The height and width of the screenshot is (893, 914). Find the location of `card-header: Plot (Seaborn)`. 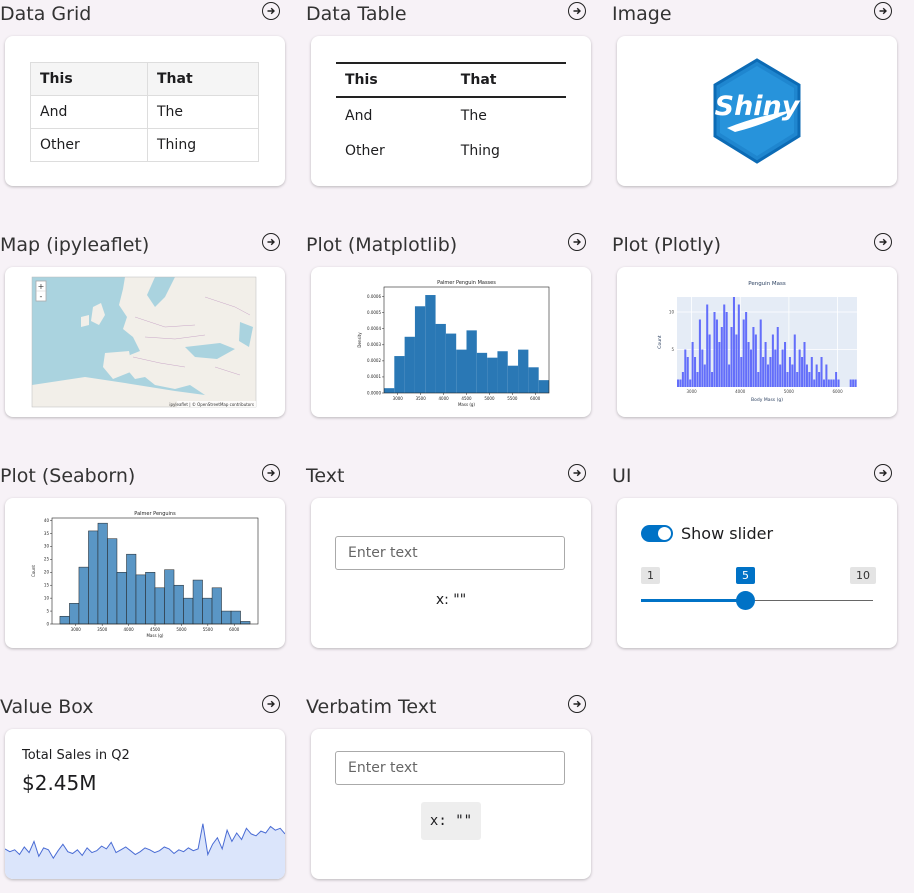

card-header: Plot (Seaborn) is located at coordinates (143, 477).